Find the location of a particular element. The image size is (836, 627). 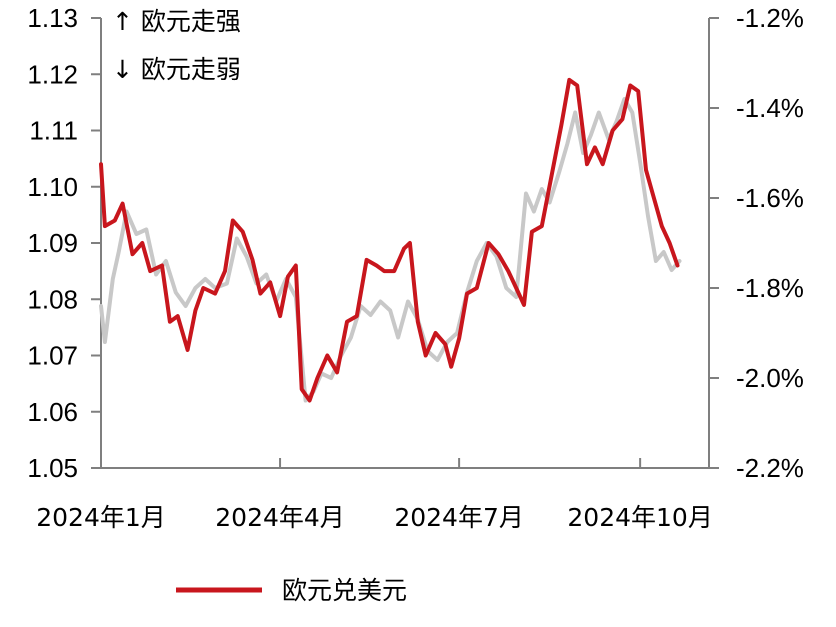

legend: 欧元兑美元 is located at coordinates (291, 590).